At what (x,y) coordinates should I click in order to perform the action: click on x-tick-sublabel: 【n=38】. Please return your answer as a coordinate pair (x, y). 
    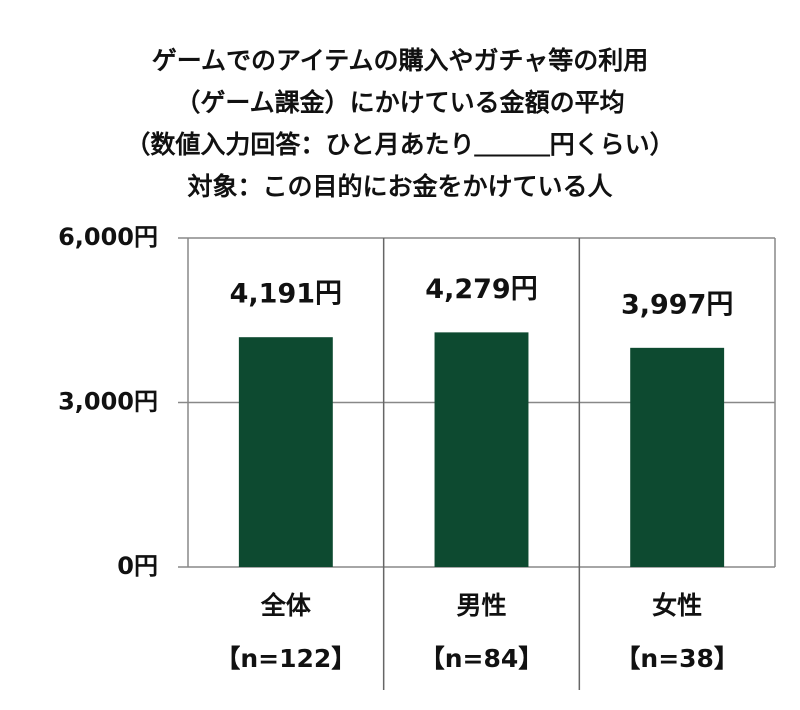
    Looking at the image, I should click on (677, 658).